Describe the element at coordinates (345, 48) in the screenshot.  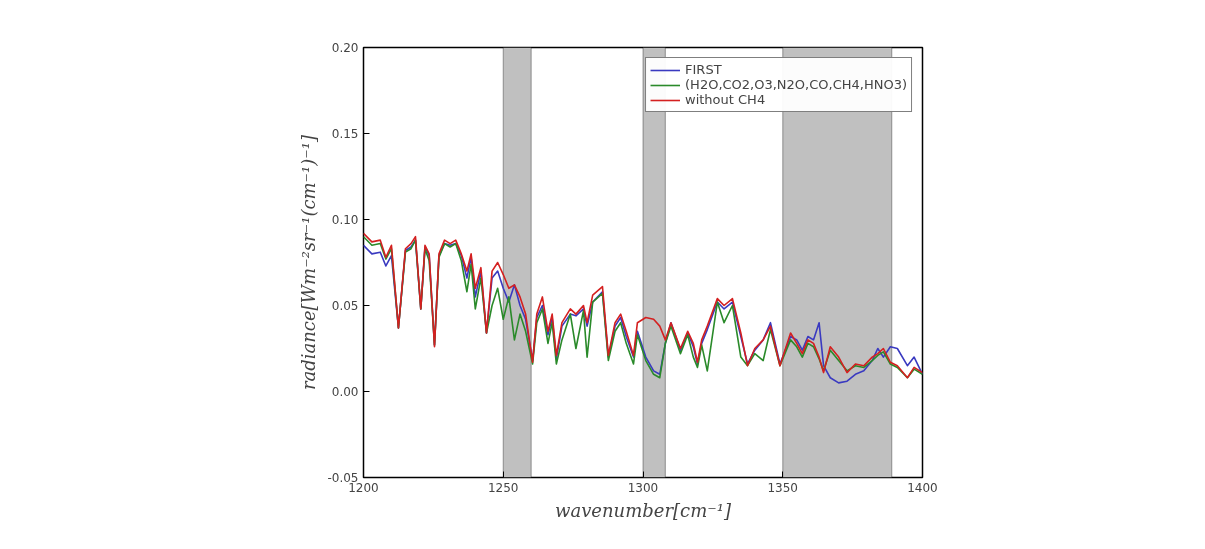
I see `y-tick-label: 0.20` at that location.